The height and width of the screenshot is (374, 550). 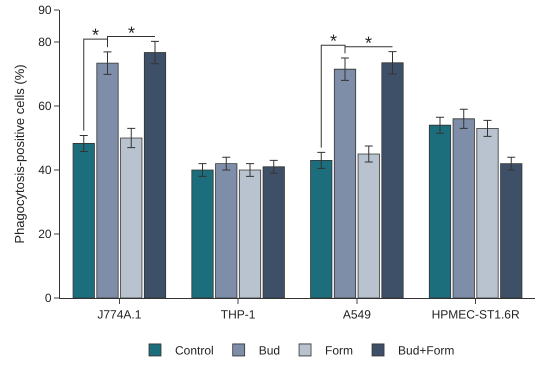 I want to click on y-tick-label: 60, so click(x=45, y=106).